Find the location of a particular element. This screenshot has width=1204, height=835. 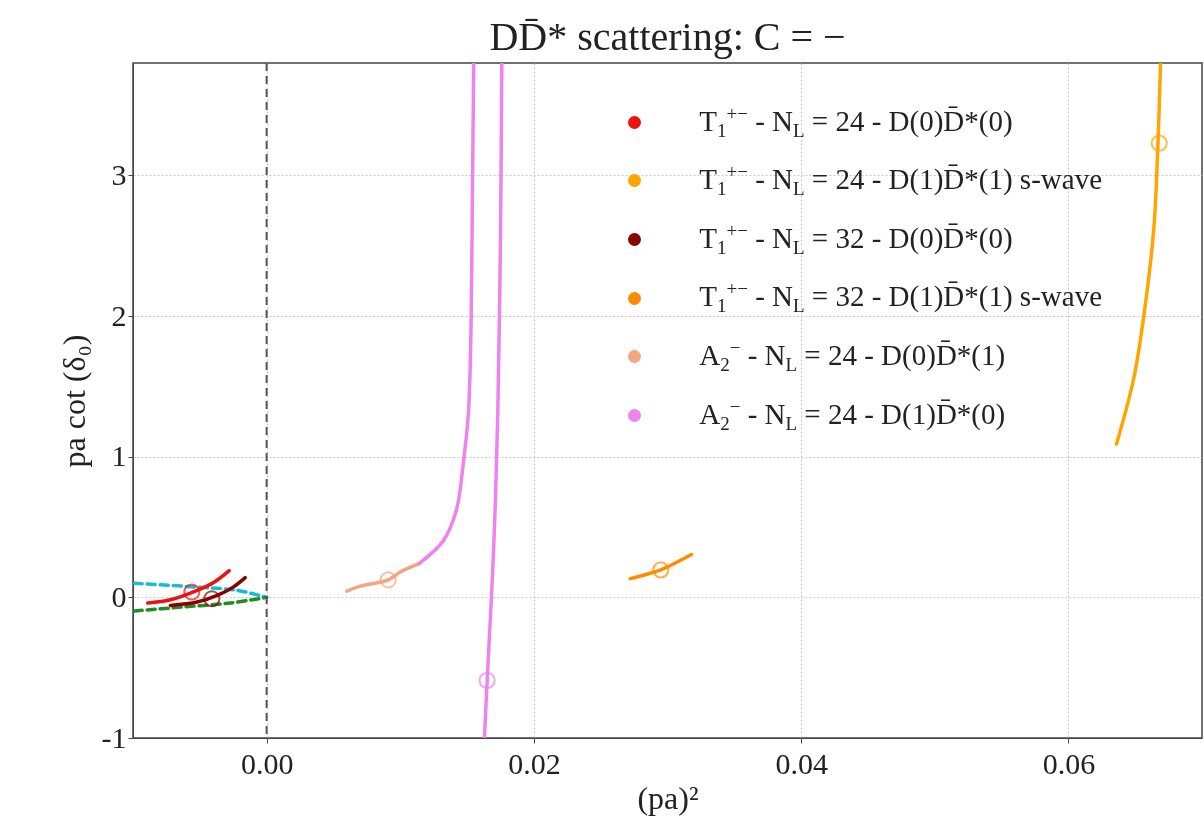

x-tick-label: 0.00 is located at coordinates (267, 763).